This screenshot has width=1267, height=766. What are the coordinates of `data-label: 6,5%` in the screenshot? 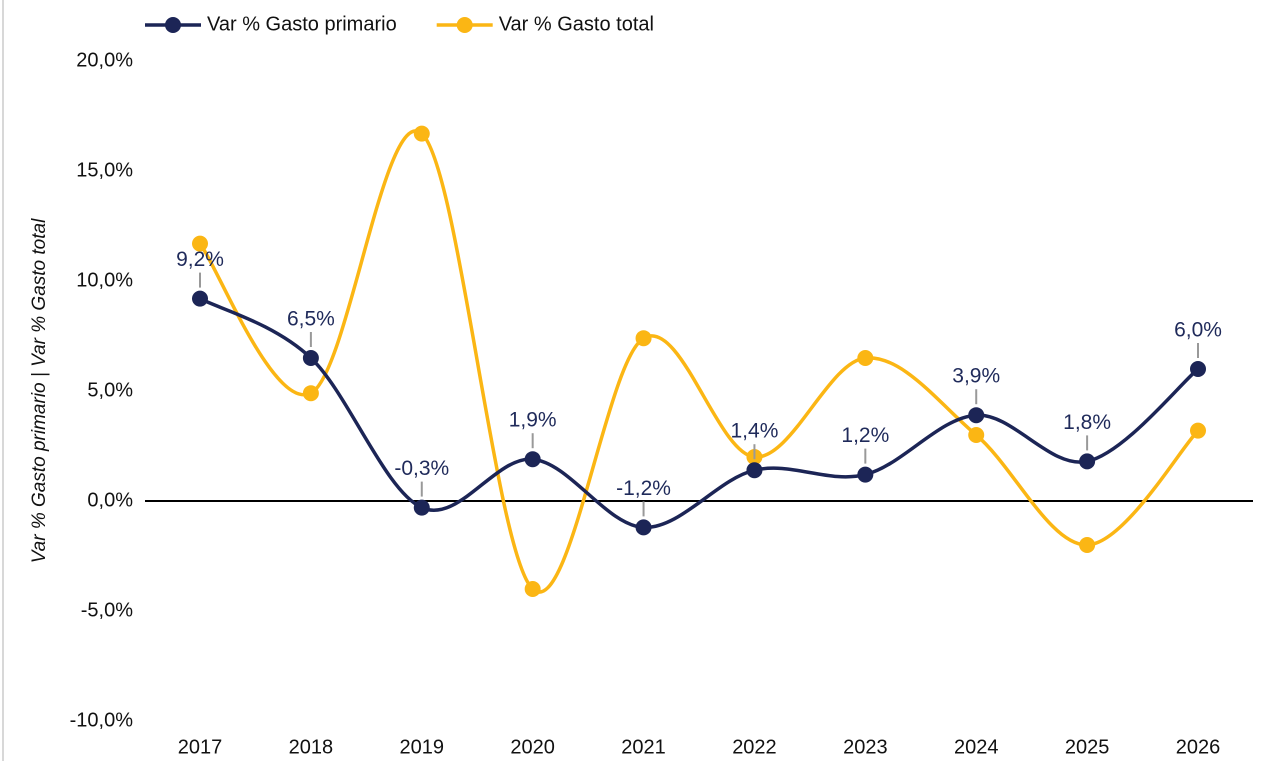 It's located at (311, 319).